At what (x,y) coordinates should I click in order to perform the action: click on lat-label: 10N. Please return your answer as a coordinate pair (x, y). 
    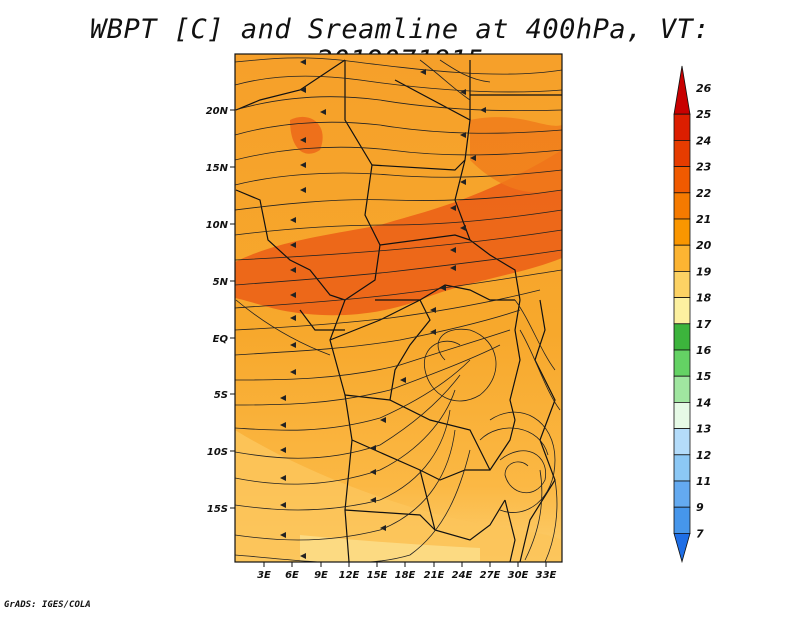
    Looking at the image, I should click on (217, 225).